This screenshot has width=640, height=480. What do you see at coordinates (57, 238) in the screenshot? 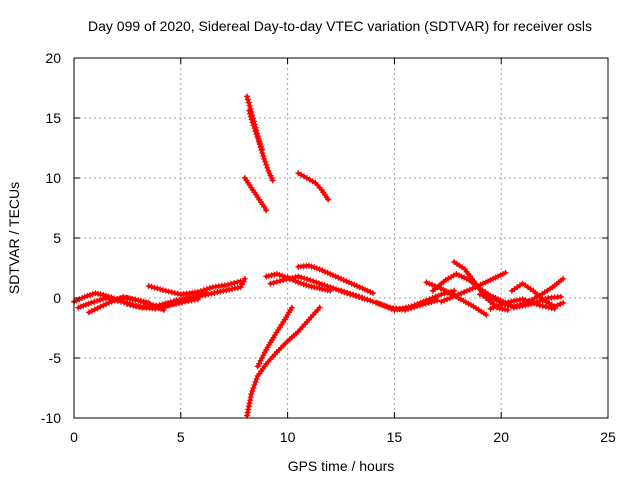
I see `y-tick-label: 5` at bounding box center [57, 238].